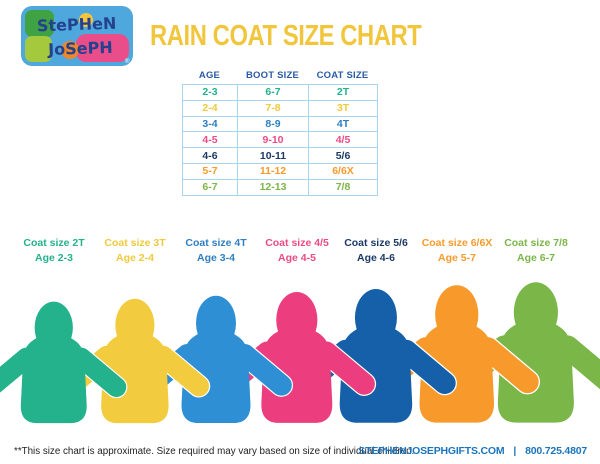 Image resolution: width=600 pixels, height=464 pixels. I want to click on table-cell: 12-13, so click(273, 187).